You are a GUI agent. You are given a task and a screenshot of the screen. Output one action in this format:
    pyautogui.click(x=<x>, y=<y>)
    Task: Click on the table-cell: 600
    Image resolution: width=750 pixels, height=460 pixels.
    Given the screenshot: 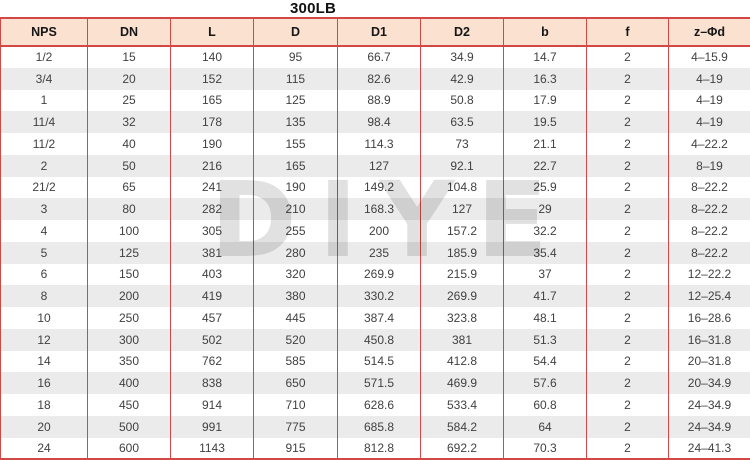 What is the action you would take?
    pyautogui.click(x=129, y=448)
    